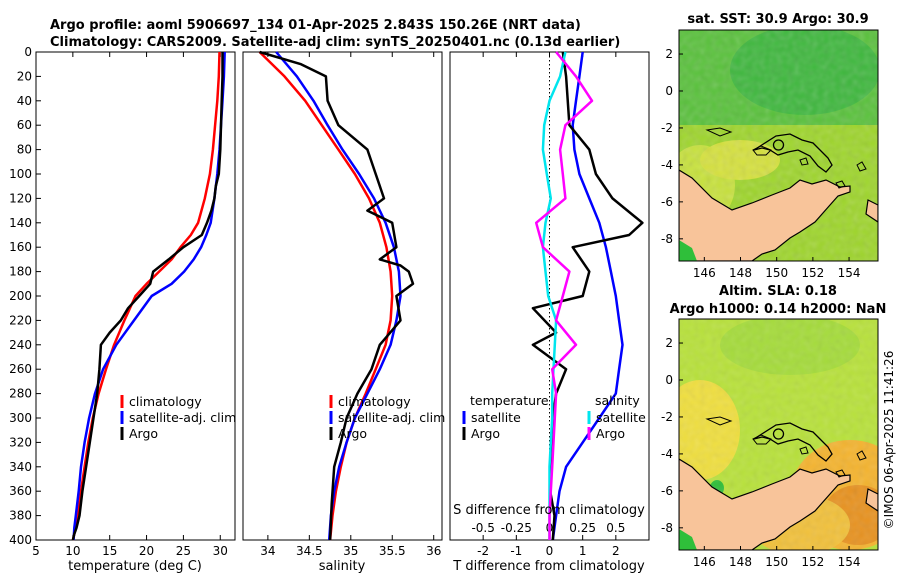 Image resolution: width=900 pixels, height=580 pixels. I want to click on temperature-xlabel: temperature (deg C), so click(135, 566).